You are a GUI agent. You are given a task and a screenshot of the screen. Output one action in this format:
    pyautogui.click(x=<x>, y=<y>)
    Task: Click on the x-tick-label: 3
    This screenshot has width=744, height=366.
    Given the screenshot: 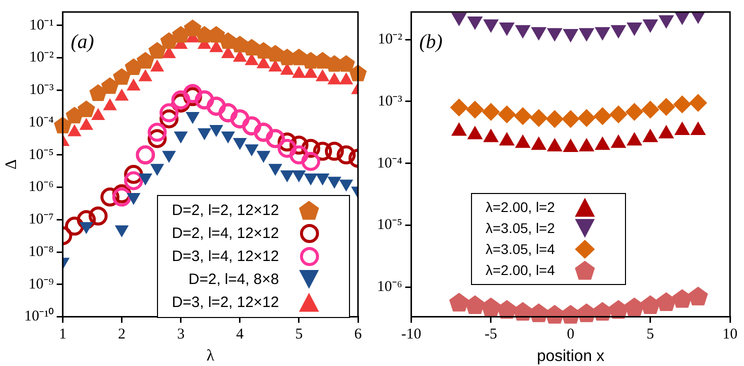 What is the action you would take?
    pyautogui.click(x=181, y=334)
    